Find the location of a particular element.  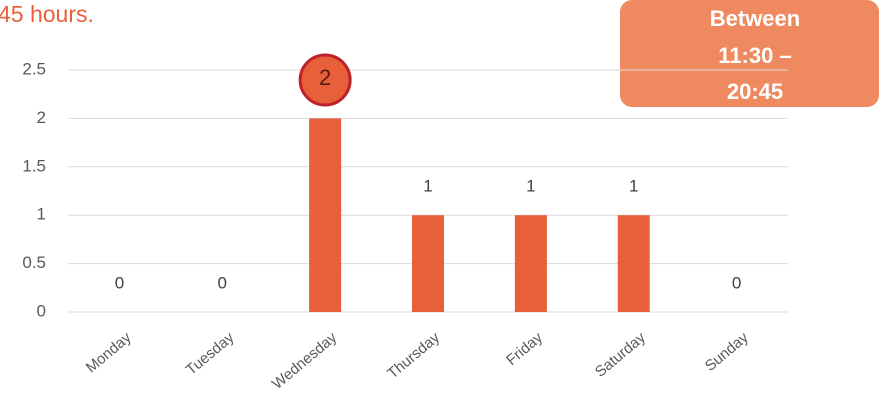

y-tick-label: 2.5 is located at coordinates (34, 68).